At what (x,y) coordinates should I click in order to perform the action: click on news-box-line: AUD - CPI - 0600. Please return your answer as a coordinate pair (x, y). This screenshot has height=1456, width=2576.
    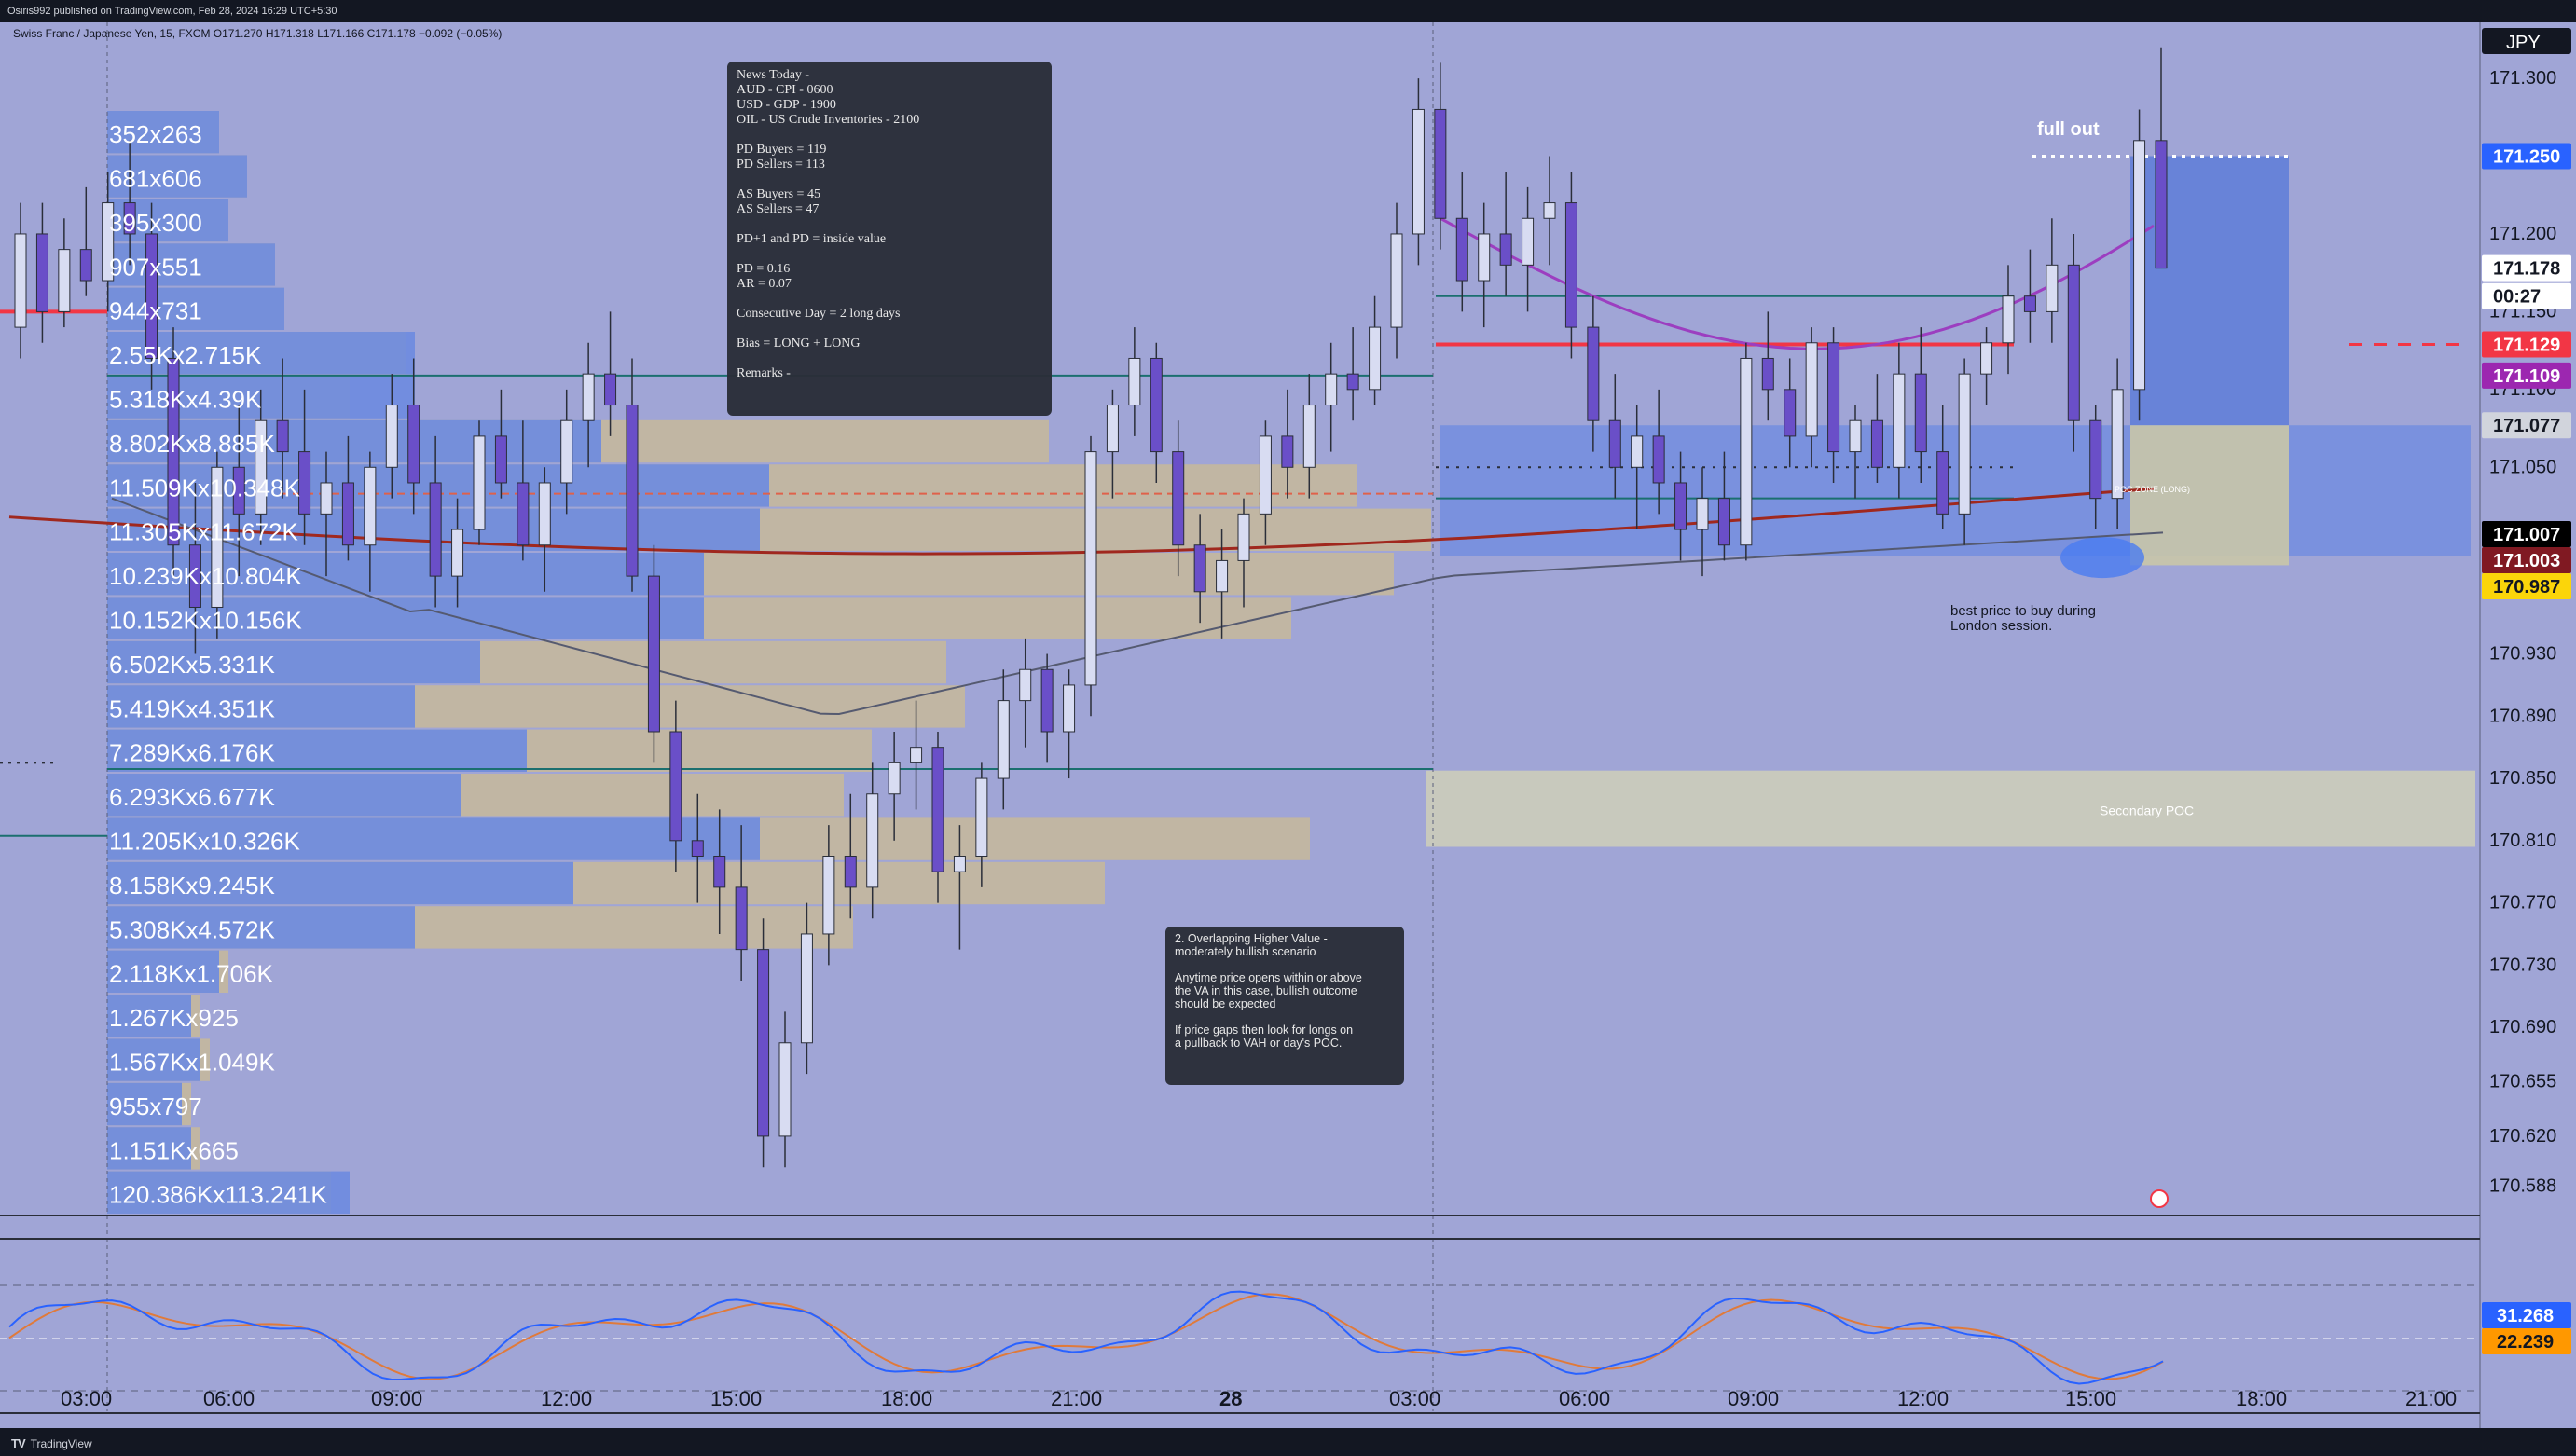
    Looking at the image, I should click on (785, 90).